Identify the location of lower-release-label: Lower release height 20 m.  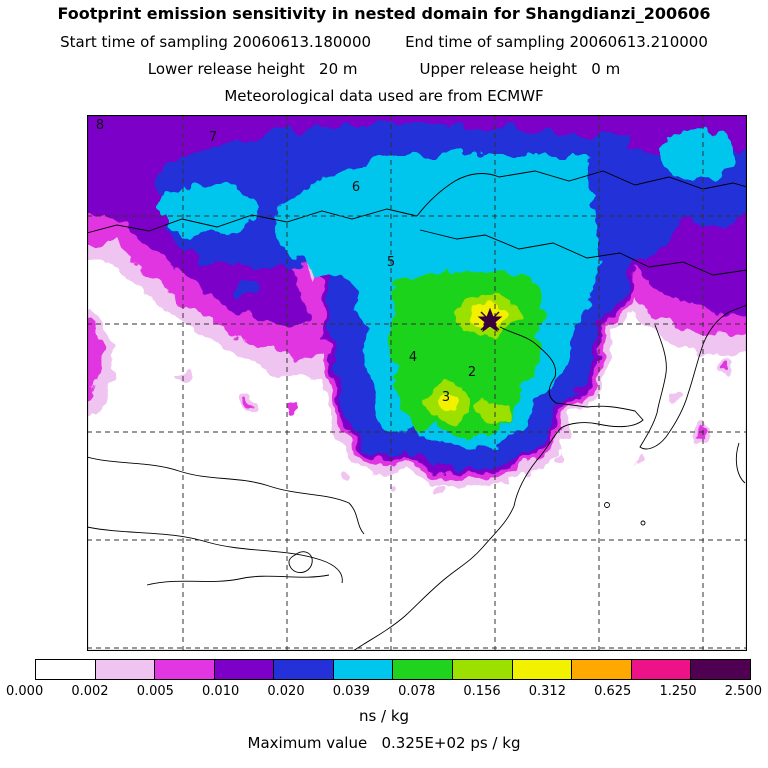
(252, 69).